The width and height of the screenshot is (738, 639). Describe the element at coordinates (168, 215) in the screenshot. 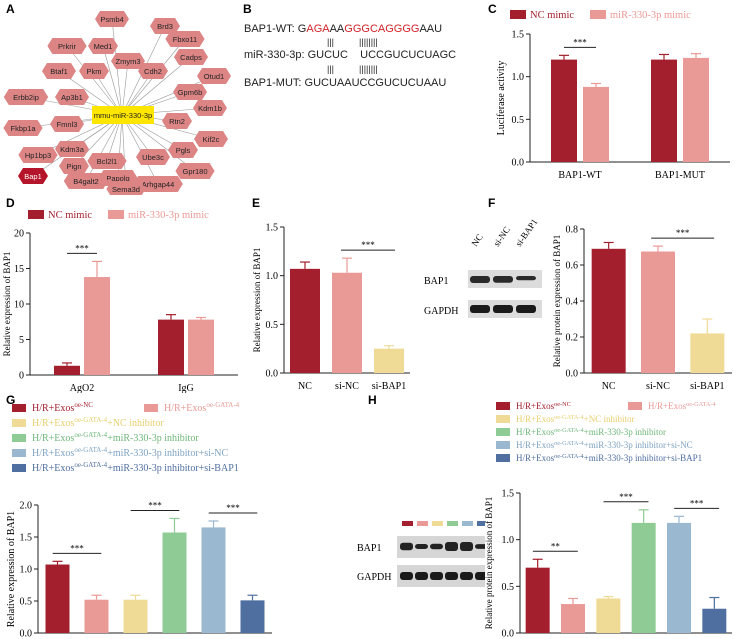

I see `legend-label: miR-330-3p mimic` at that location.